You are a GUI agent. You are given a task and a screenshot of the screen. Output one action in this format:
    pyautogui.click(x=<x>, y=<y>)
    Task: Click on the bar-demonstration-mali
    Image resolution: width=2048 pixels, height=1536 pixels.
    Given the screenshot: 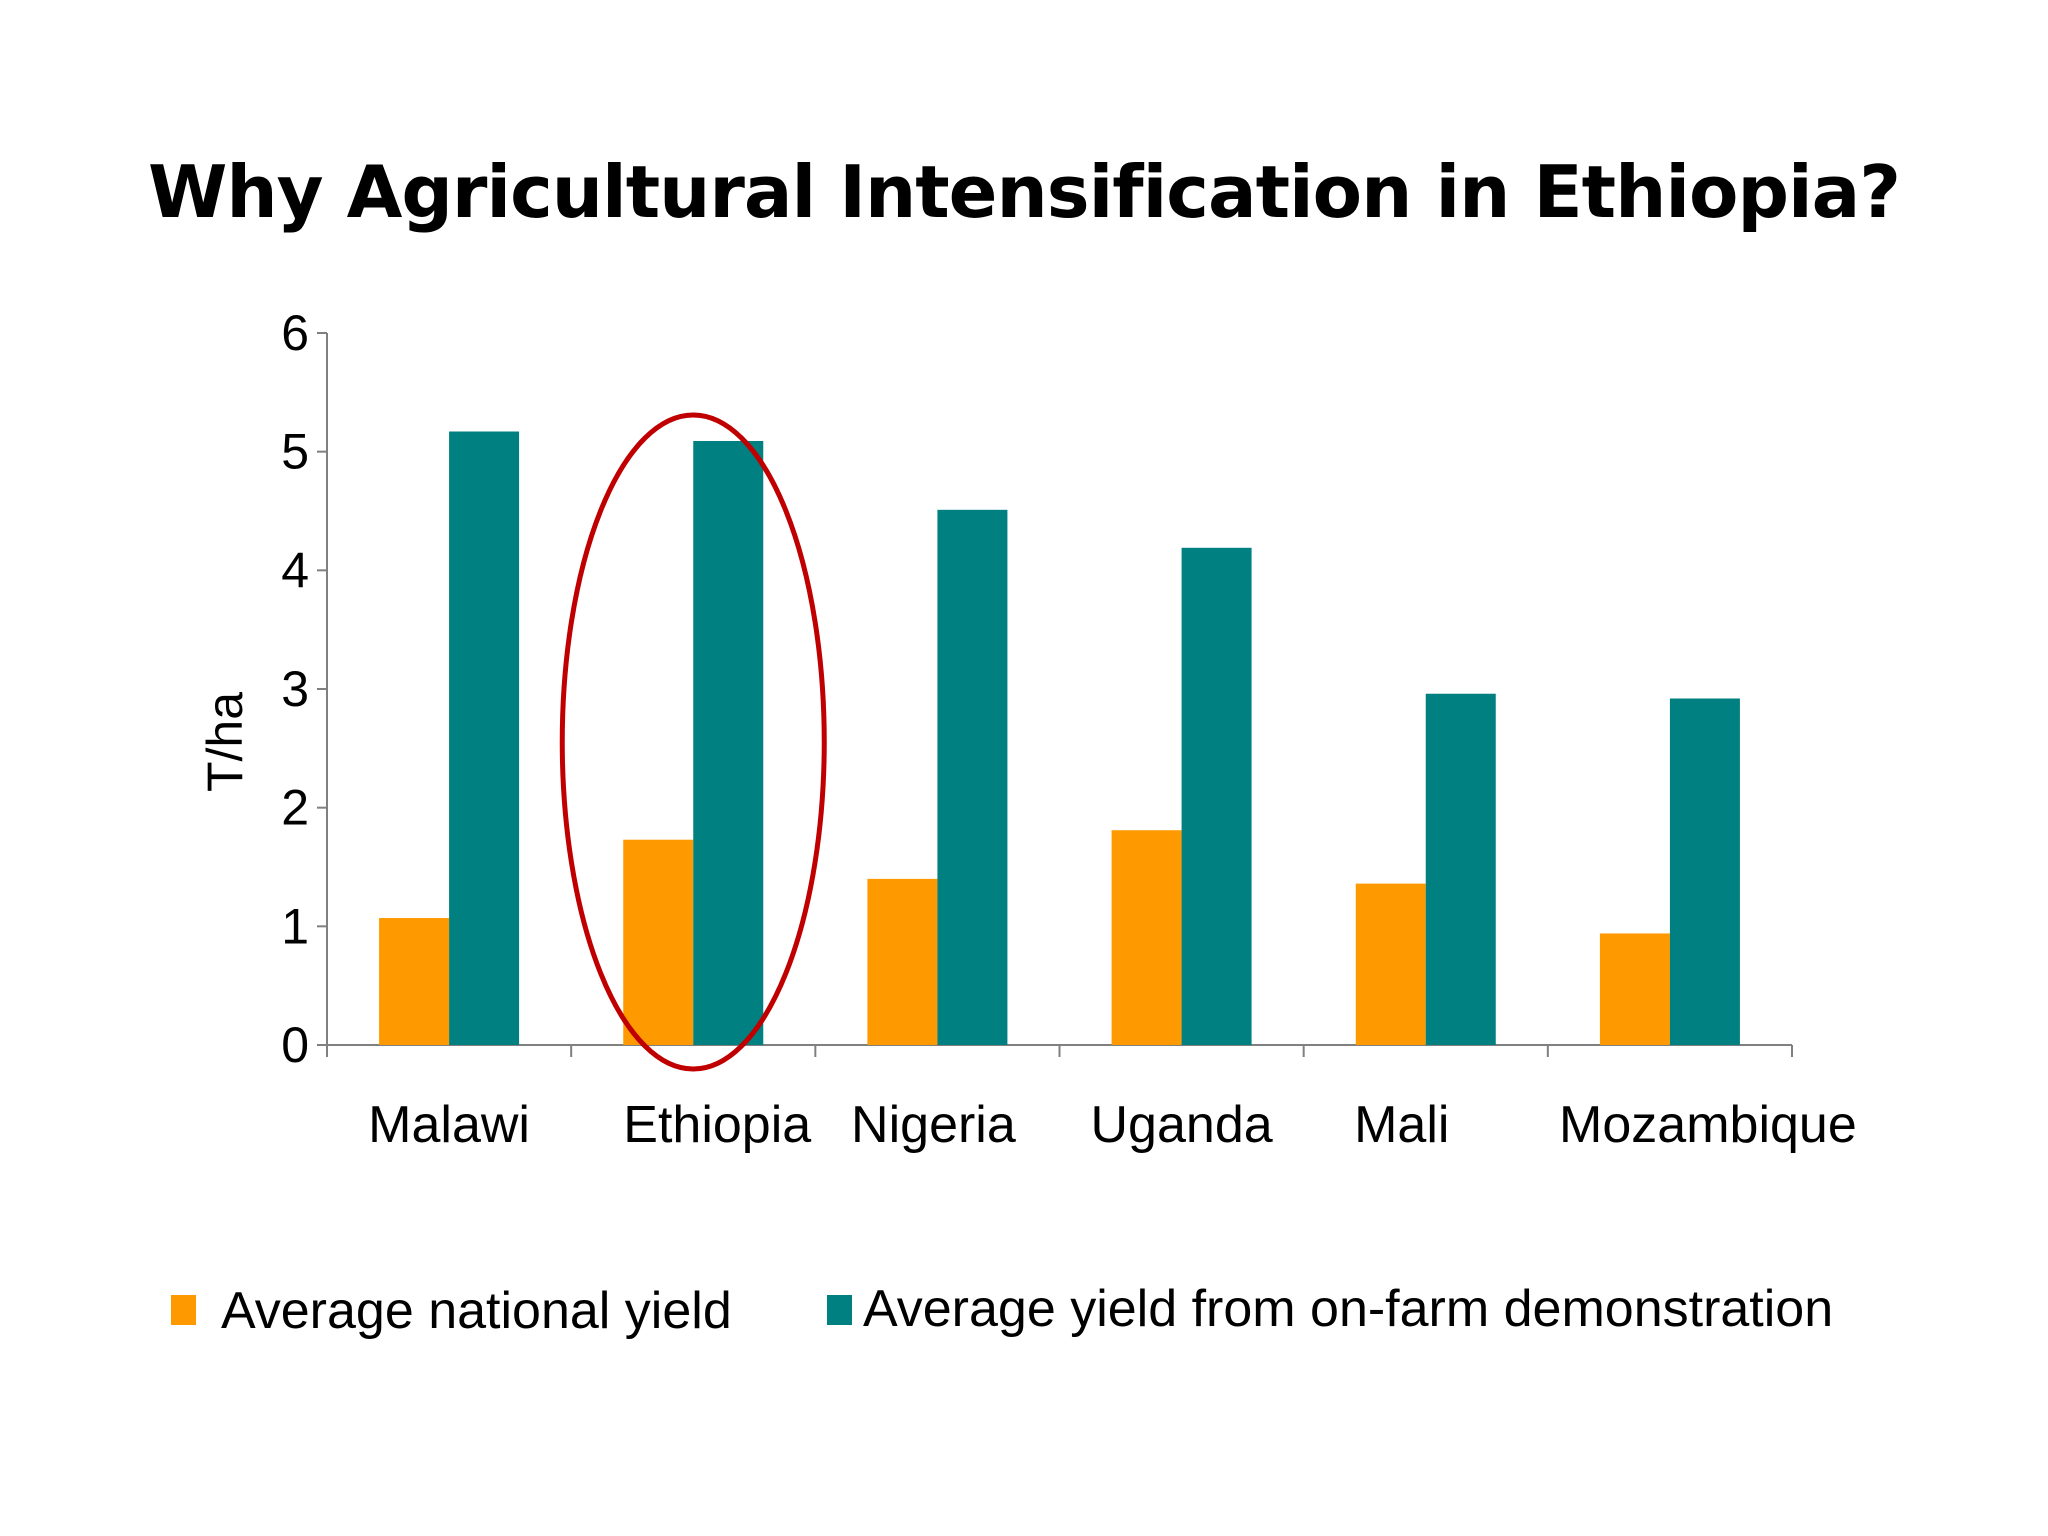 What is the action you would take?
    pyautogui.click(x=1460, y=869)
    